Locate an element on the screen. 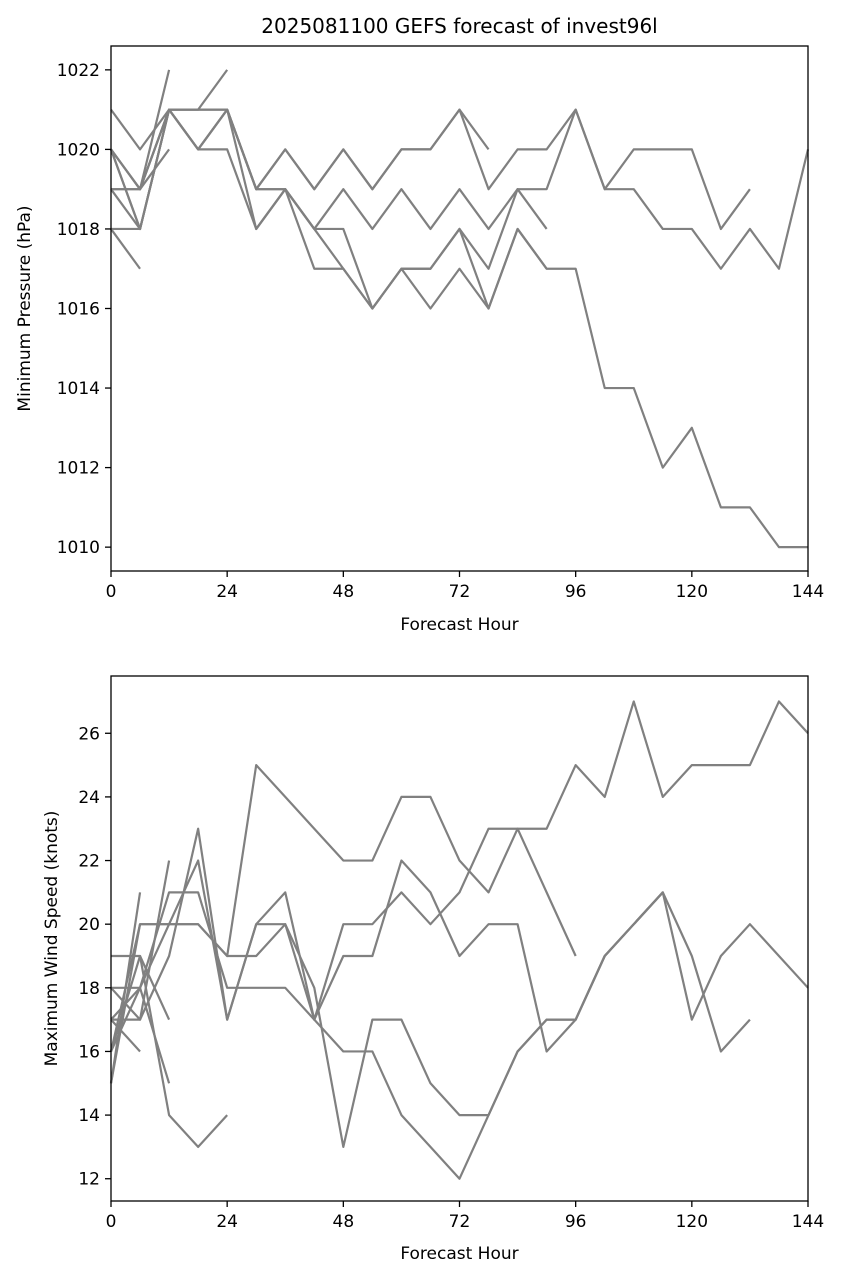 Image resolution: width=843 pixels, height=1279 pixels. pressure-y-tick-label: 1016 is located at coordinates (78, 310).